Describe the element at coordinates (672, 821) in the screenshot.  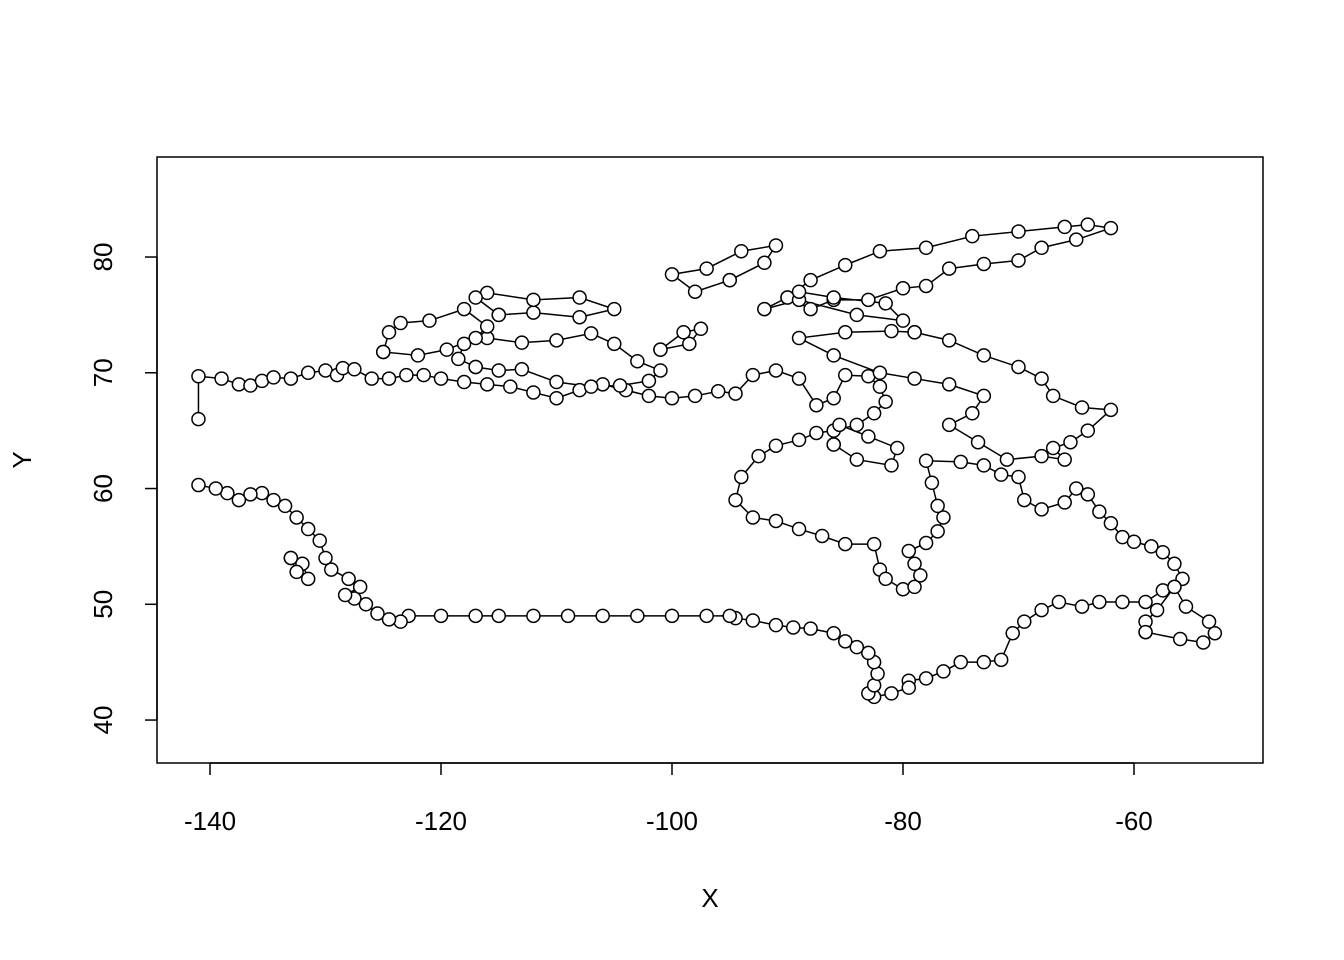
I see `x-tick-label: -100` at that location.